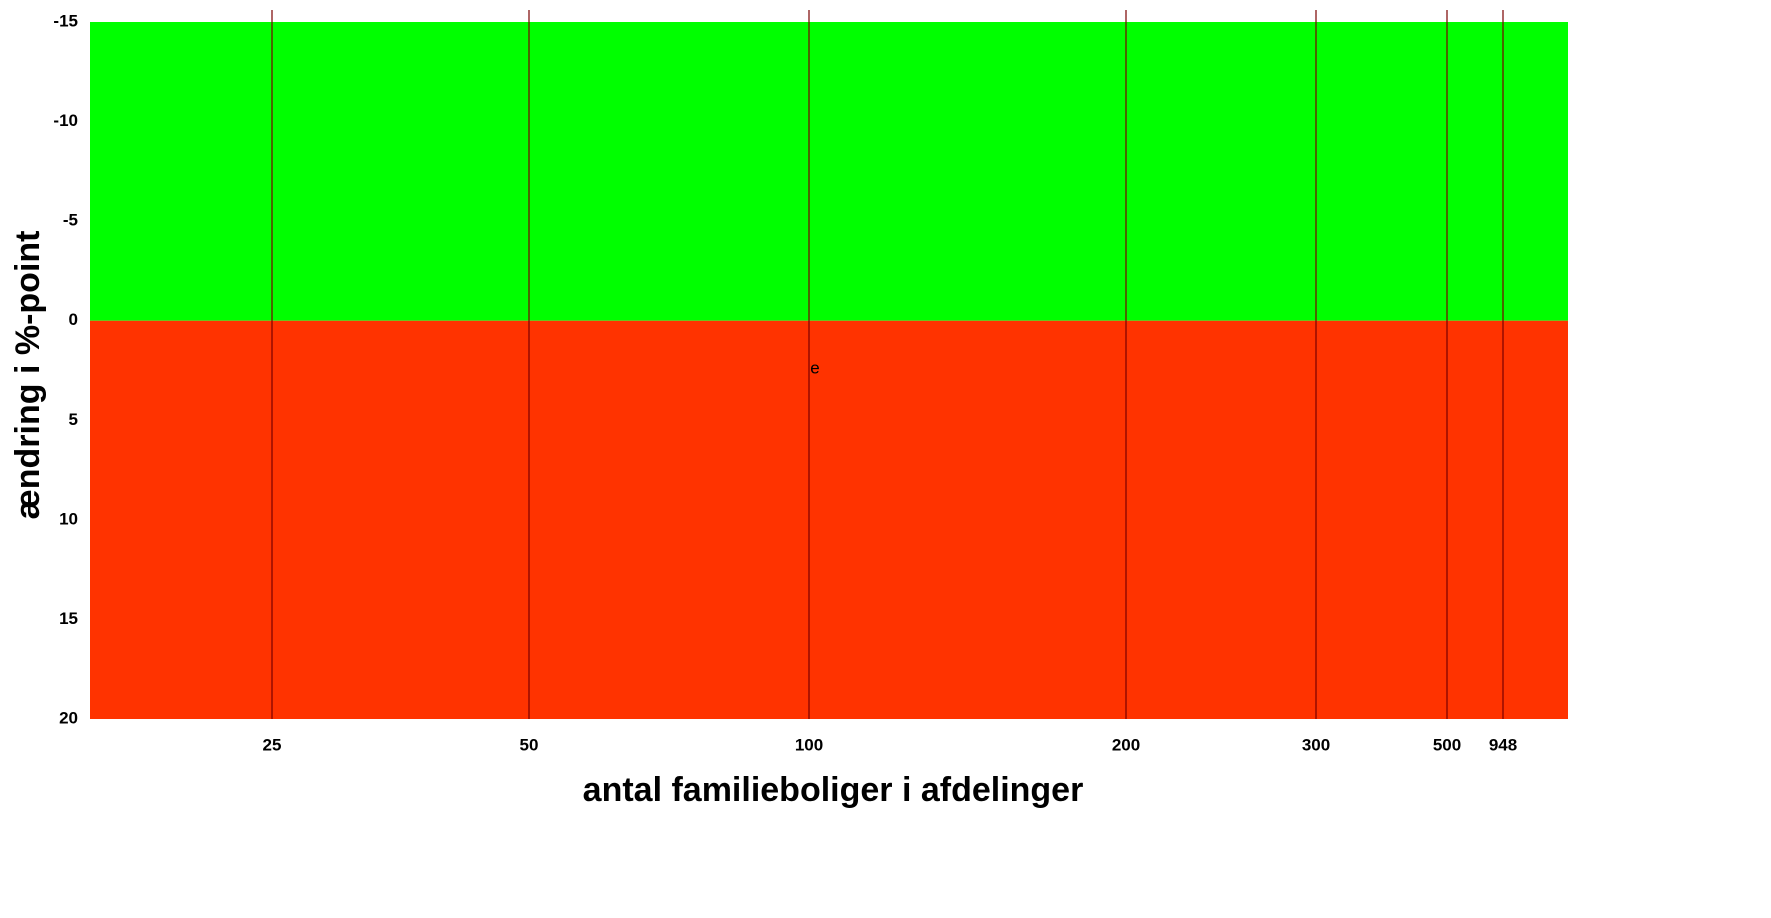  What do you see at coordinates (1503, 744) in the screenshot?
I see `x-tick-label: 948` at bounding box center [1503, 744].